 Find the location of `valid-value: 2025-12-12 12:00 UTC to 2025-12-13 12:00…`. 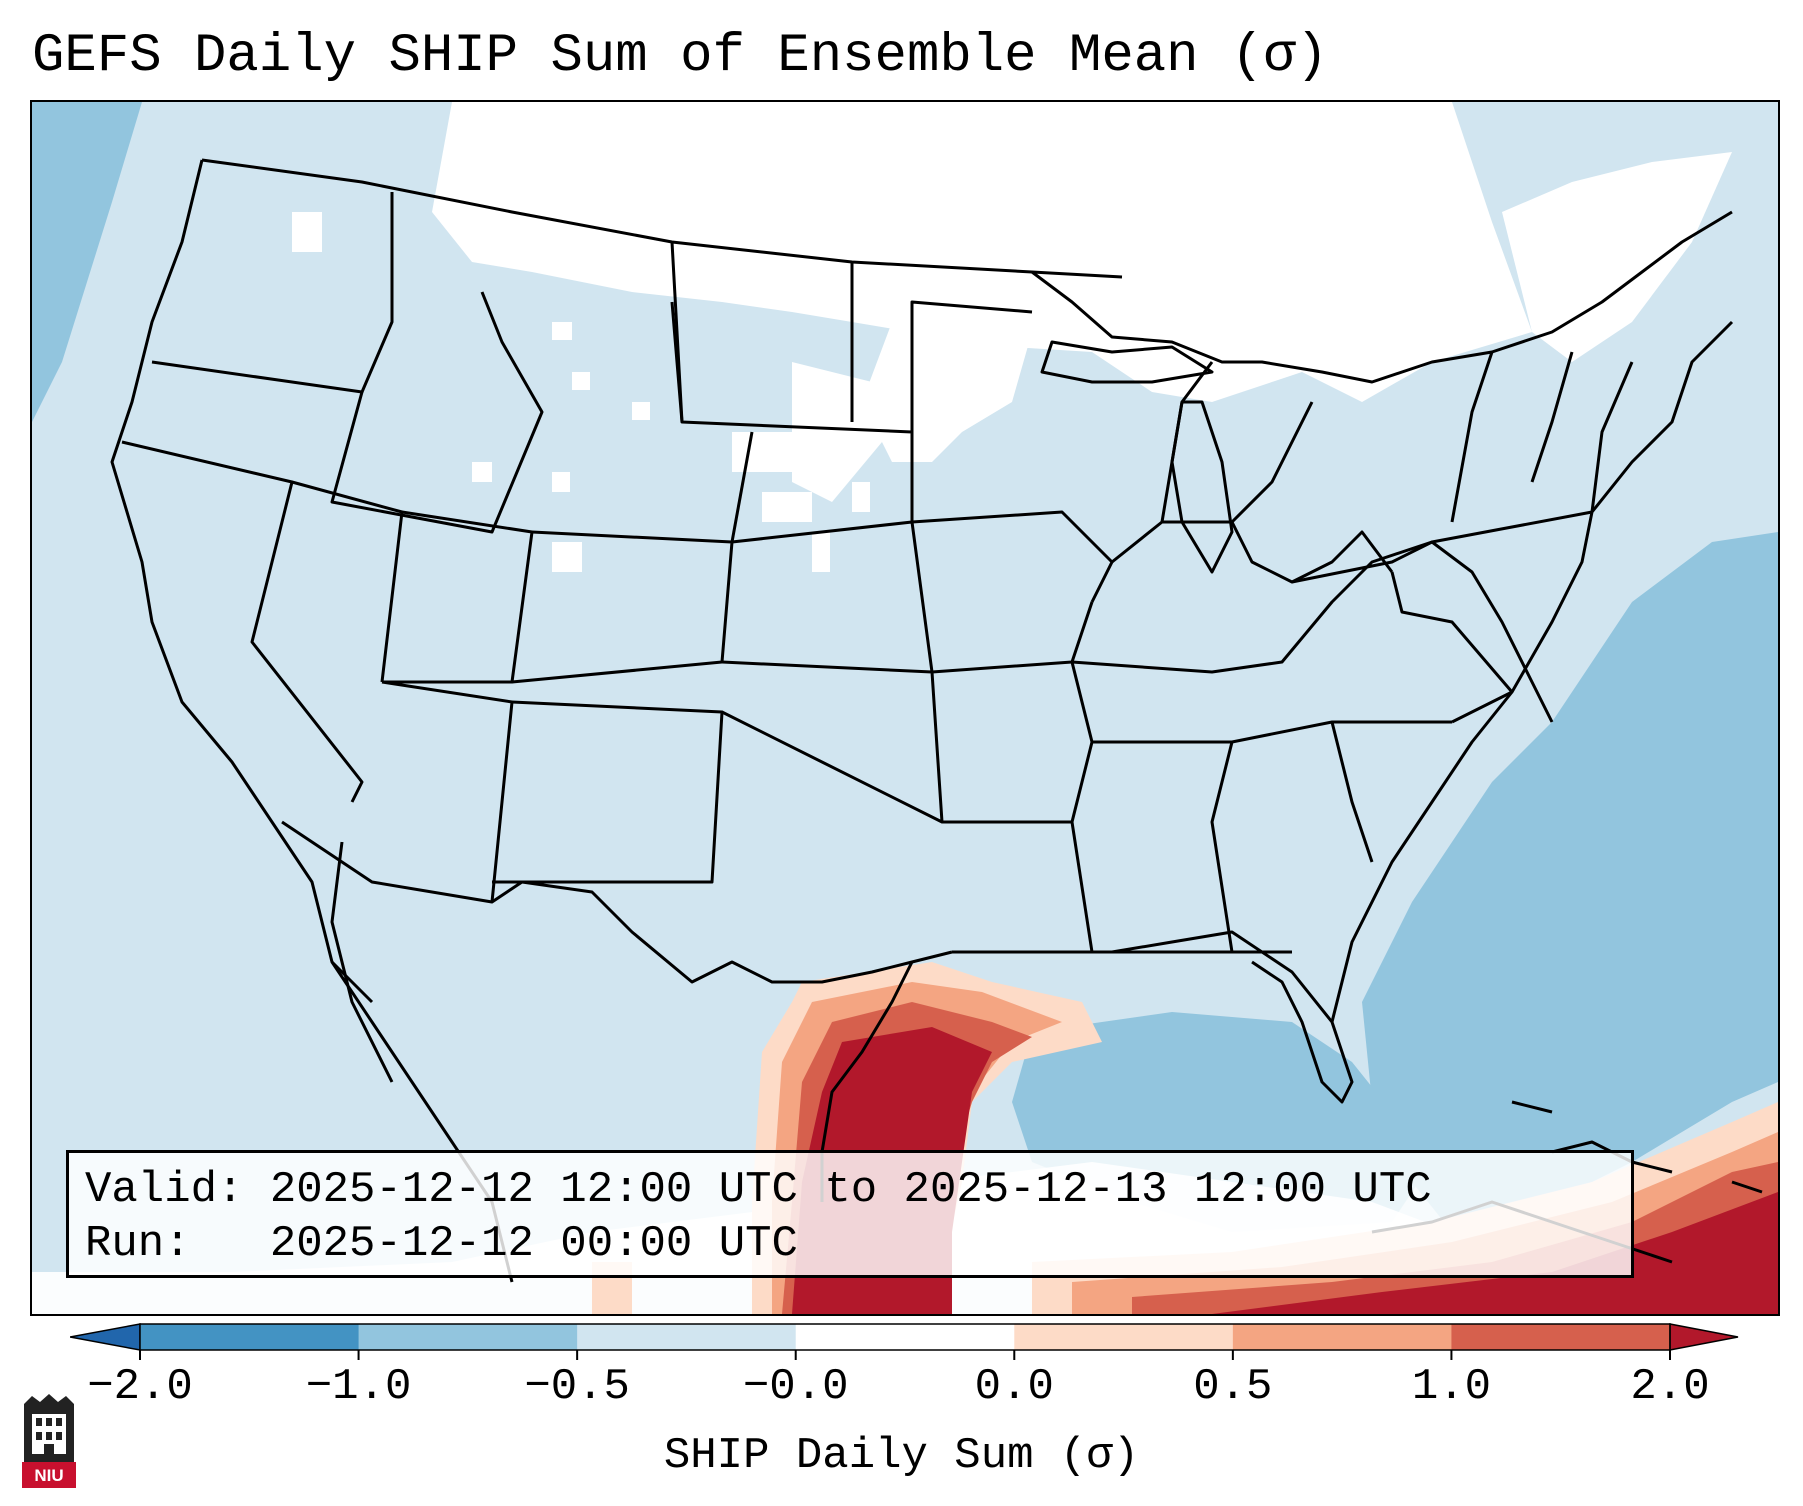

valid-value: 2025-12-12 12:00 UTC to 2025-12-13 12:00… is located at coordinates (850, 1190).